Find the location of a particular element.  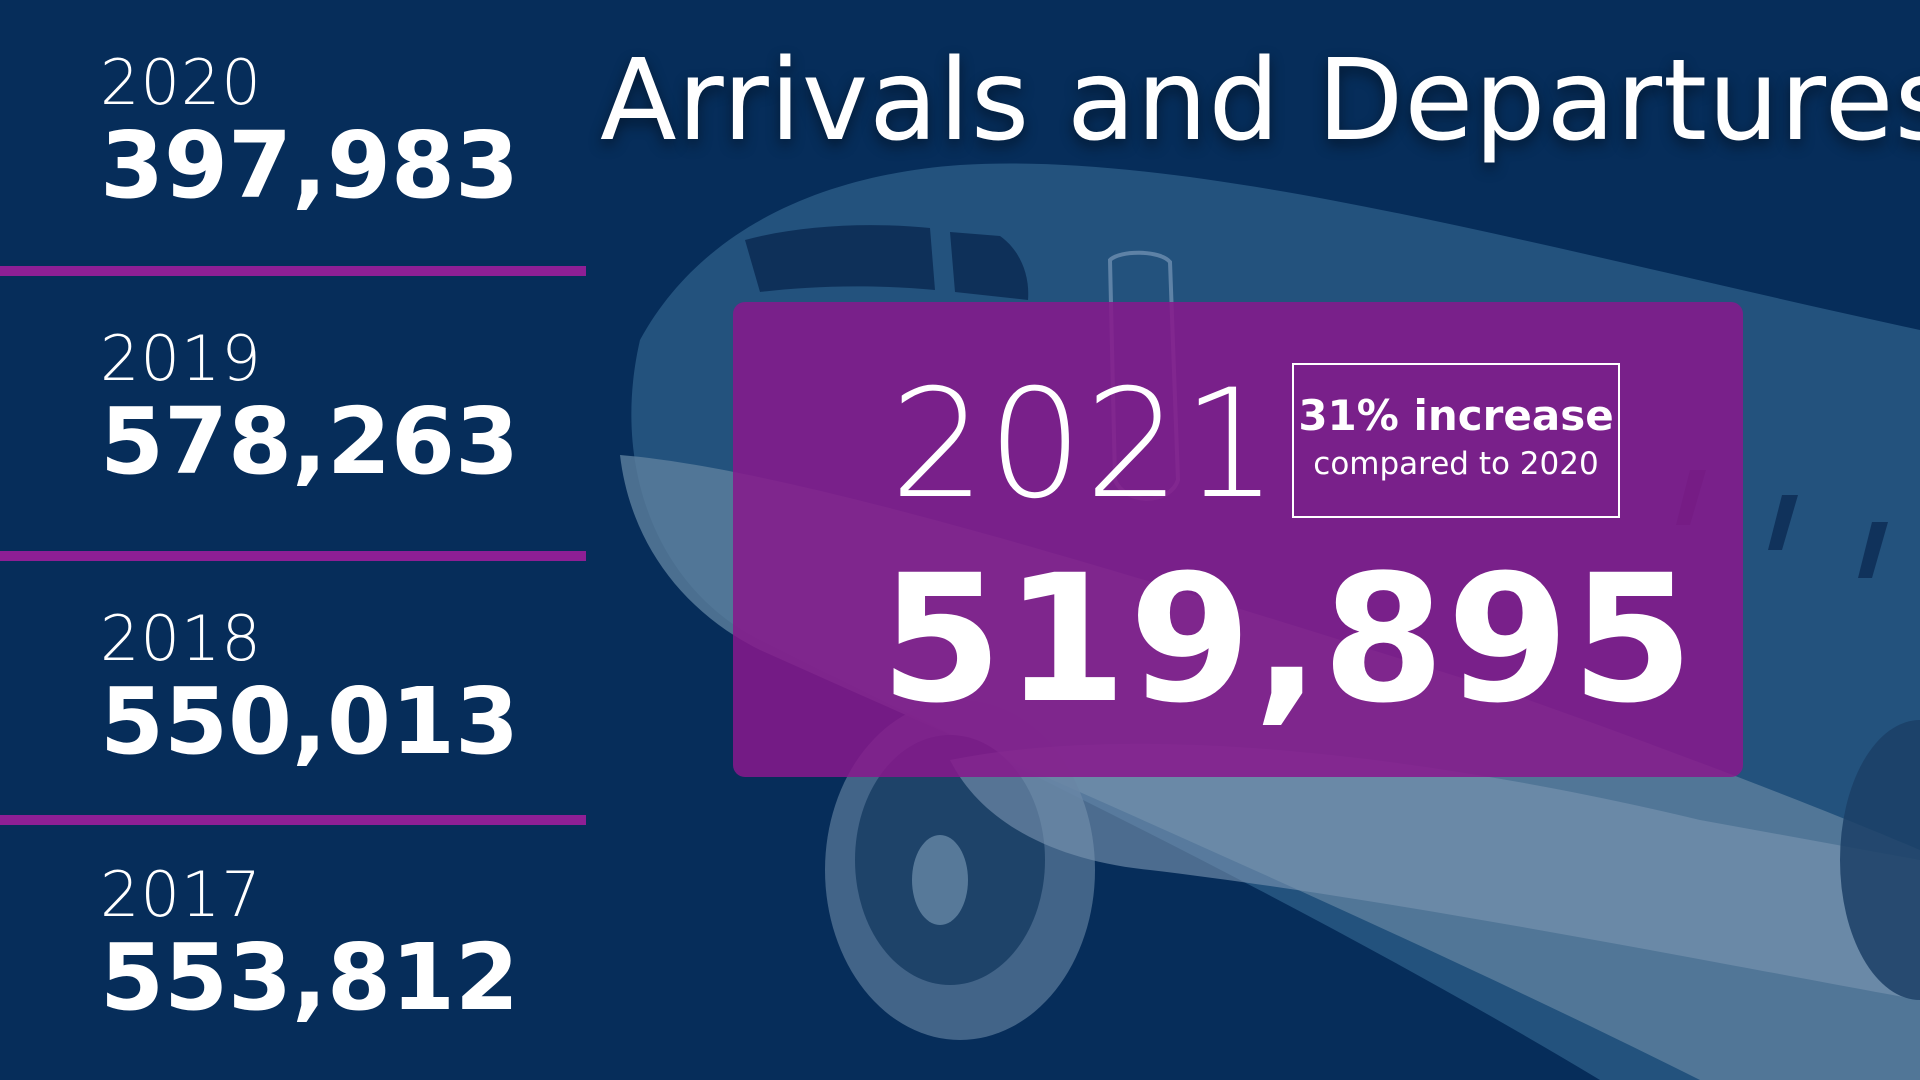

airplane-wing is located at coordinates (1435, 871).